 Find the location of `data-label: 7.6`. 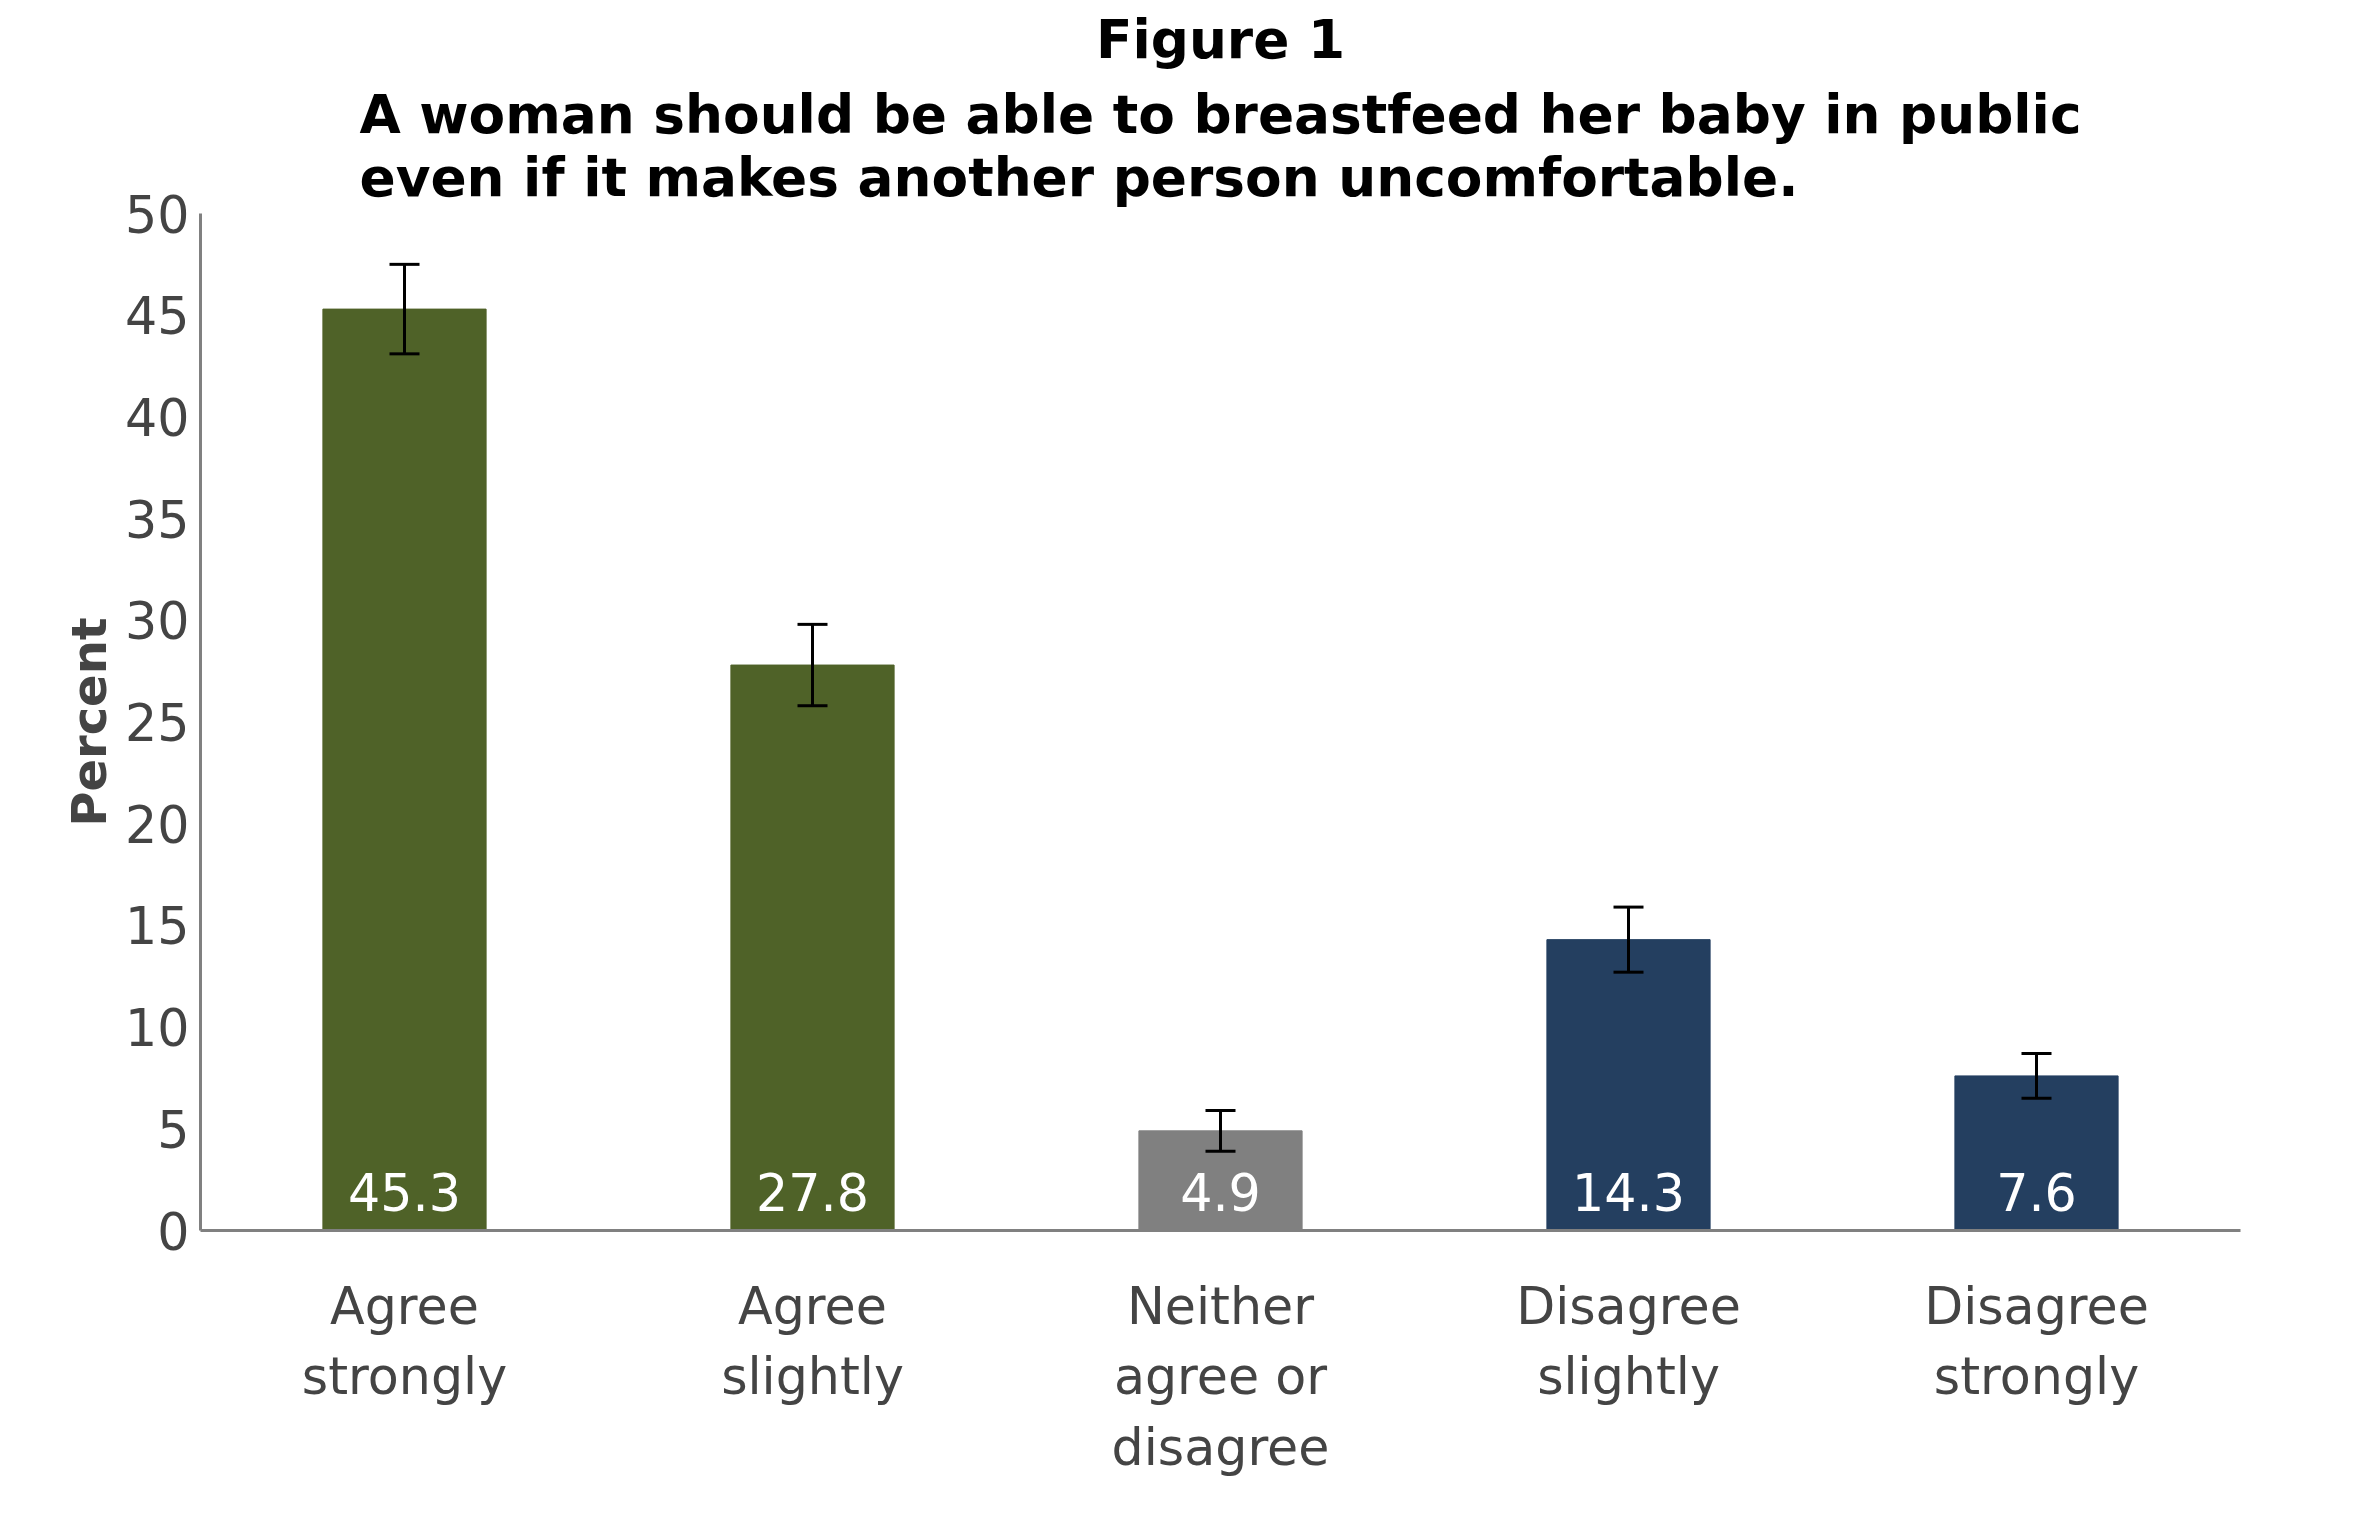

data-label: 7.6 is located at coordinates (2036, 1193).